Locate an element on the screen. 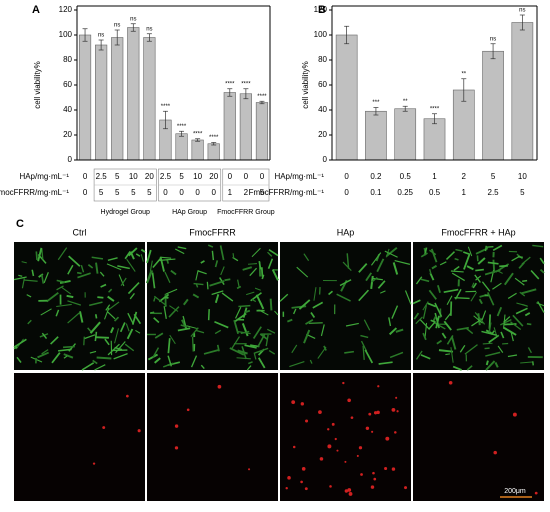  y-tick-label: 40 is located at coordinates (67, 109).